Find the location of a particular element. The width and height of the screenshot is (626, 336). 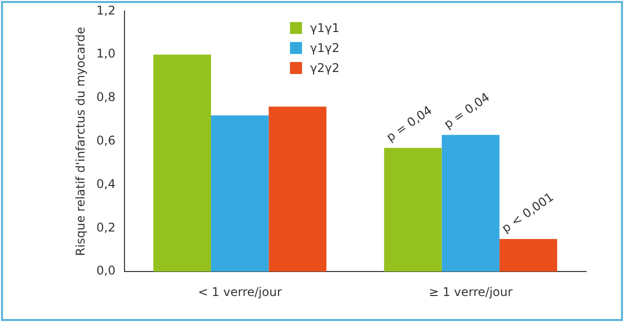

y-tick-label: 1,2 is located at coordinates (106, 10).